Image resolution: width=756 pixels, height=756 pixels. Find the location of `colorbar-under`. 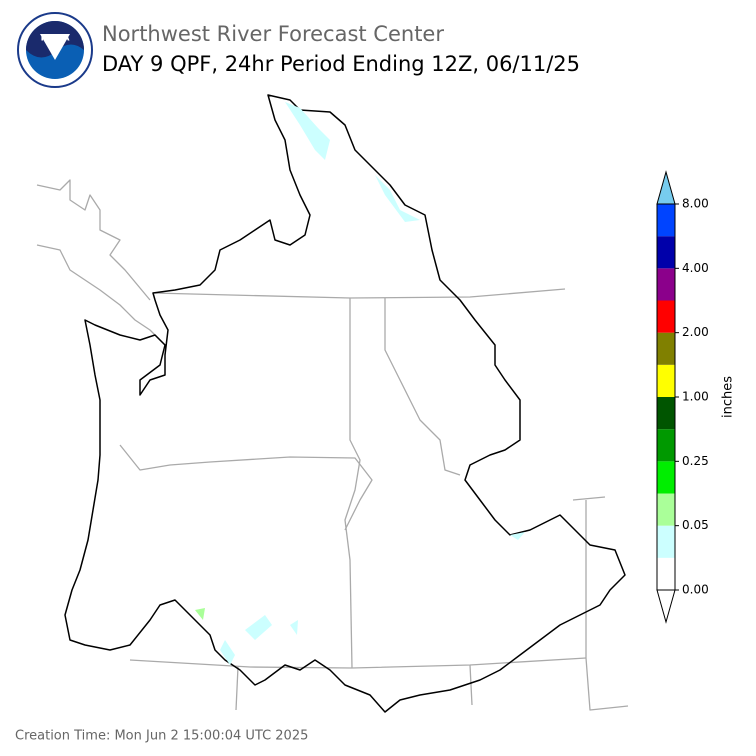

colorbar-under is located at coordinates (666, 606).